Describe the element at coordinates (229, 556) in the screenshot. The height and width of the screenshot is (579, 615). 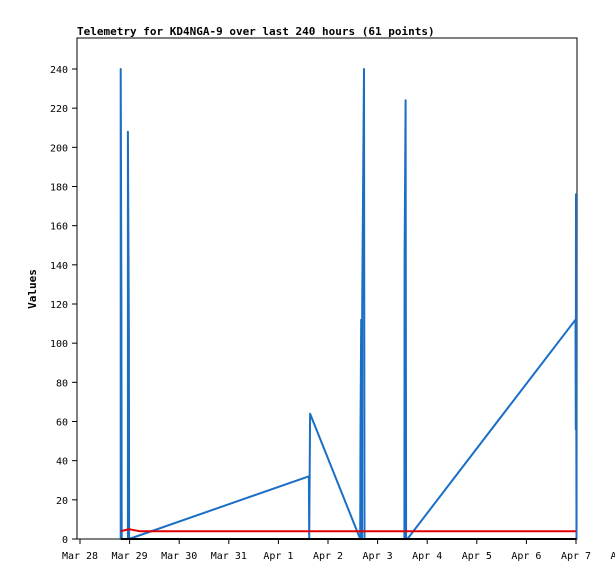
I see `x-tick-label: Mar 31` at that location.